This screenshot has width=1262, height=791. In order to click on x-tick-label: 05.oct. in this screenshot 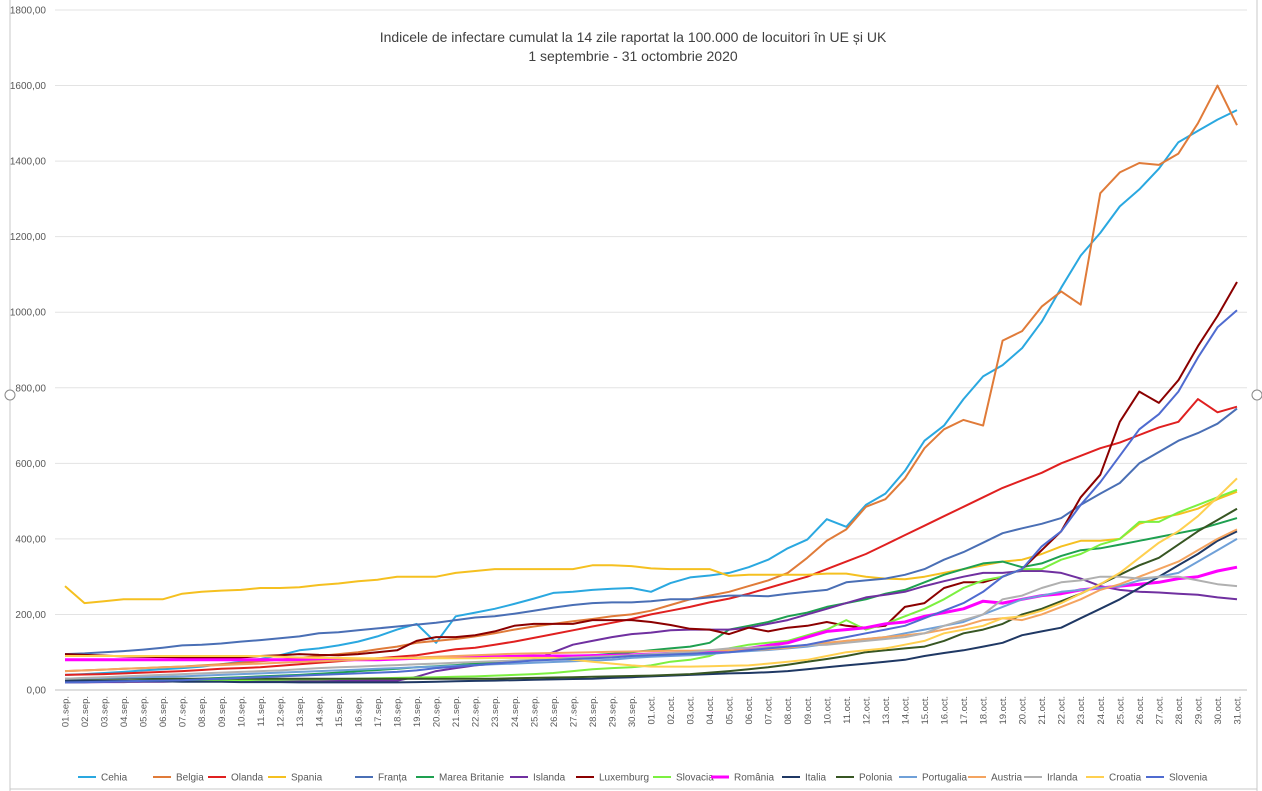, I will do `click(730, 710)`.